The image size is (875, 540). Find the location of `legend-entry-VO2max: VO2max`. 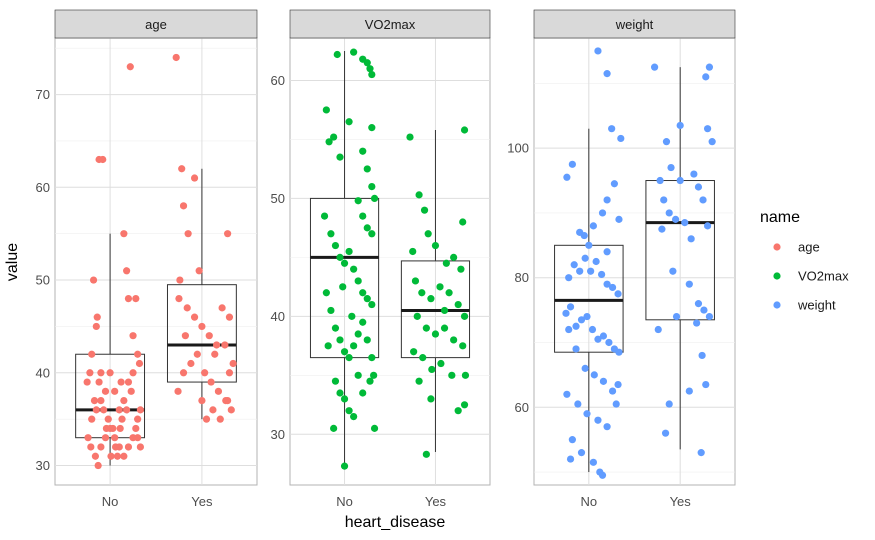

legend-entry-VO2max: VO2max is located at coordinates (811, 276).